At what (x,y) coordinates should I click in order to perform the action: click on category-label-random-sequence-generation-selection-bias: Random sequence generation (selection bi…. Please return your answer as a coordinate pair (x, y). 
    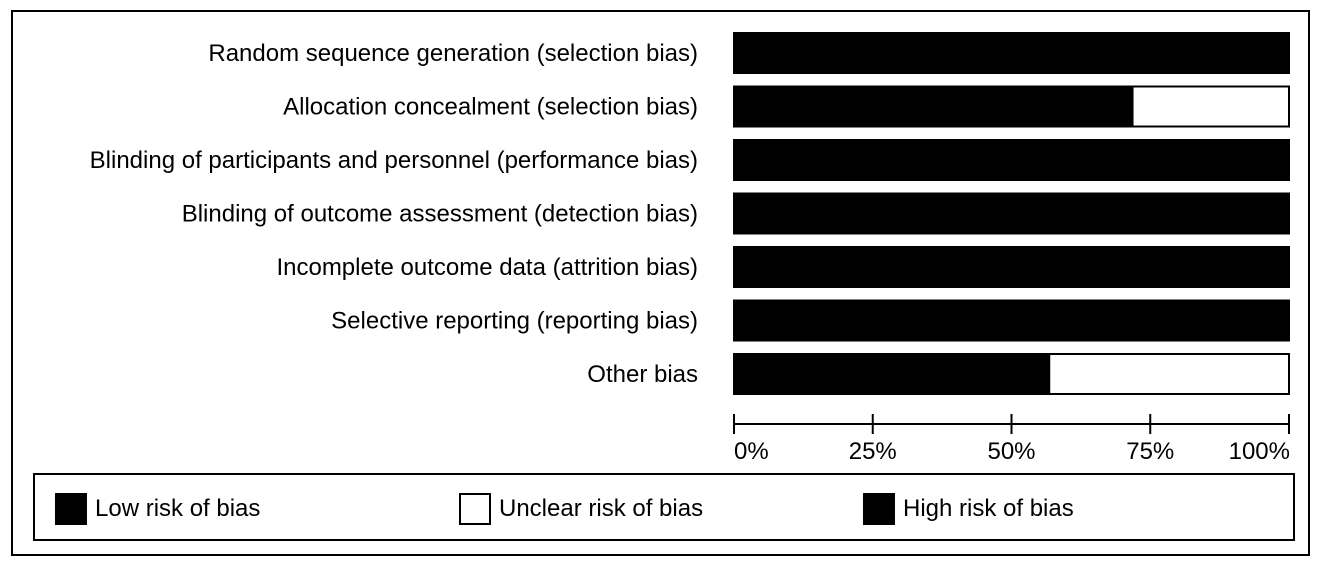
    Looking at the image, I should click on (453, 53).